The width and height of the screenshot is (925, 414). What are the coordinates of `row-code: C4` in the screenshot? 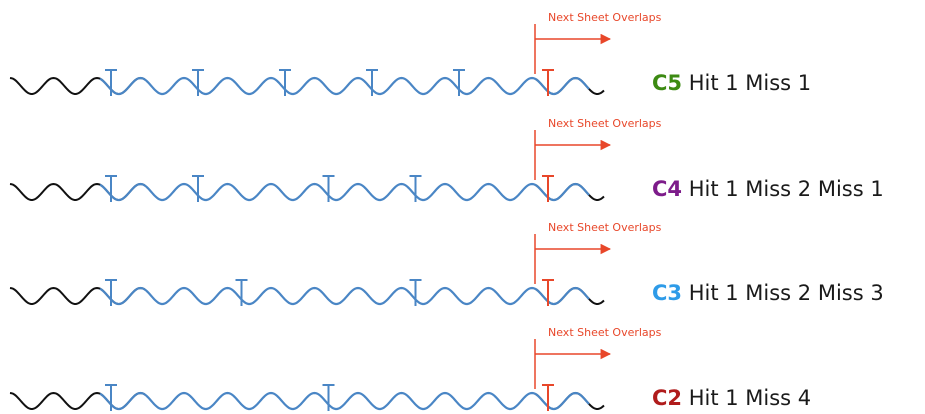 It's located at (667, 189).